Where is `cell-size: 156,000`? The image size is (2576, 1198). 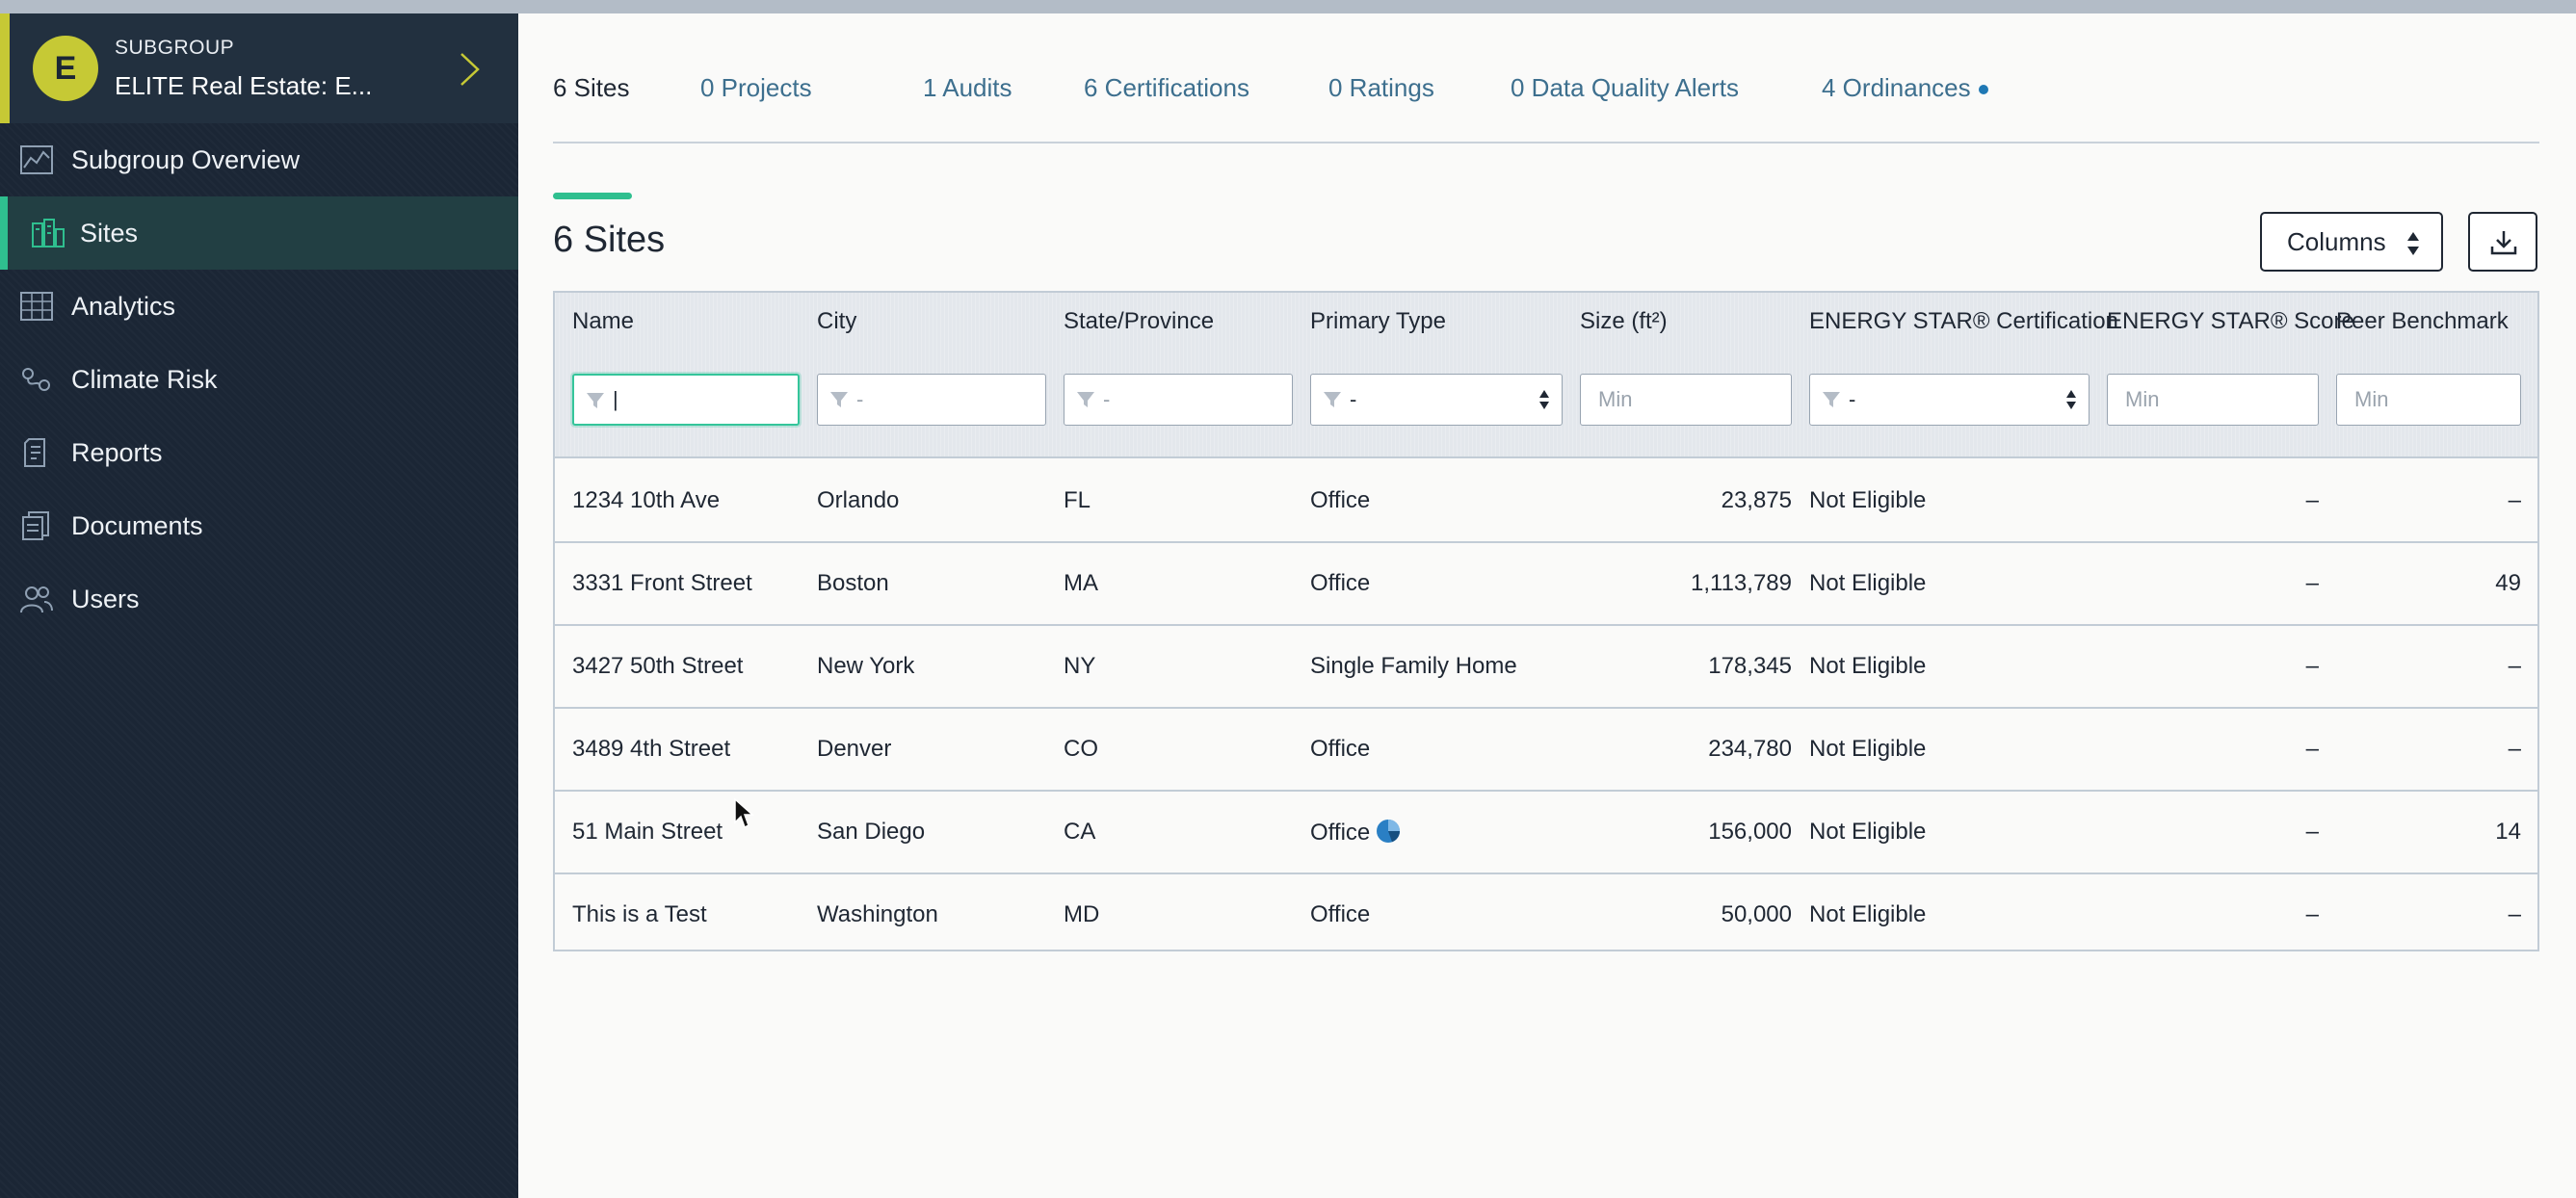
cell-size: 156,000 is located at coordinates (1750, 832).